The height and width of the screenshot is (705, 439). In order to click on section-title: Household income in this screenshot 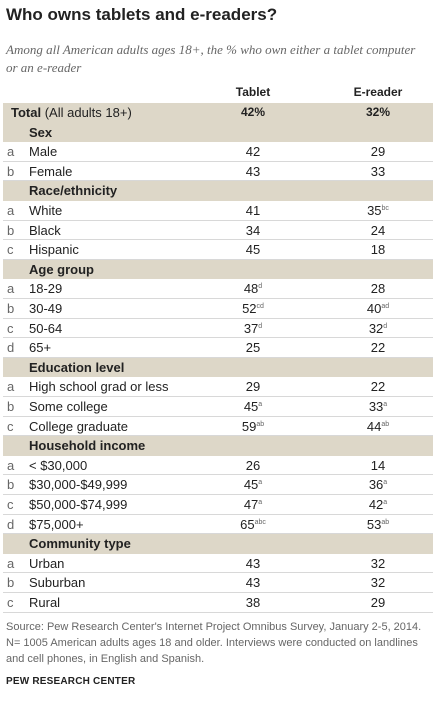, I will do `click(87, 446)`.